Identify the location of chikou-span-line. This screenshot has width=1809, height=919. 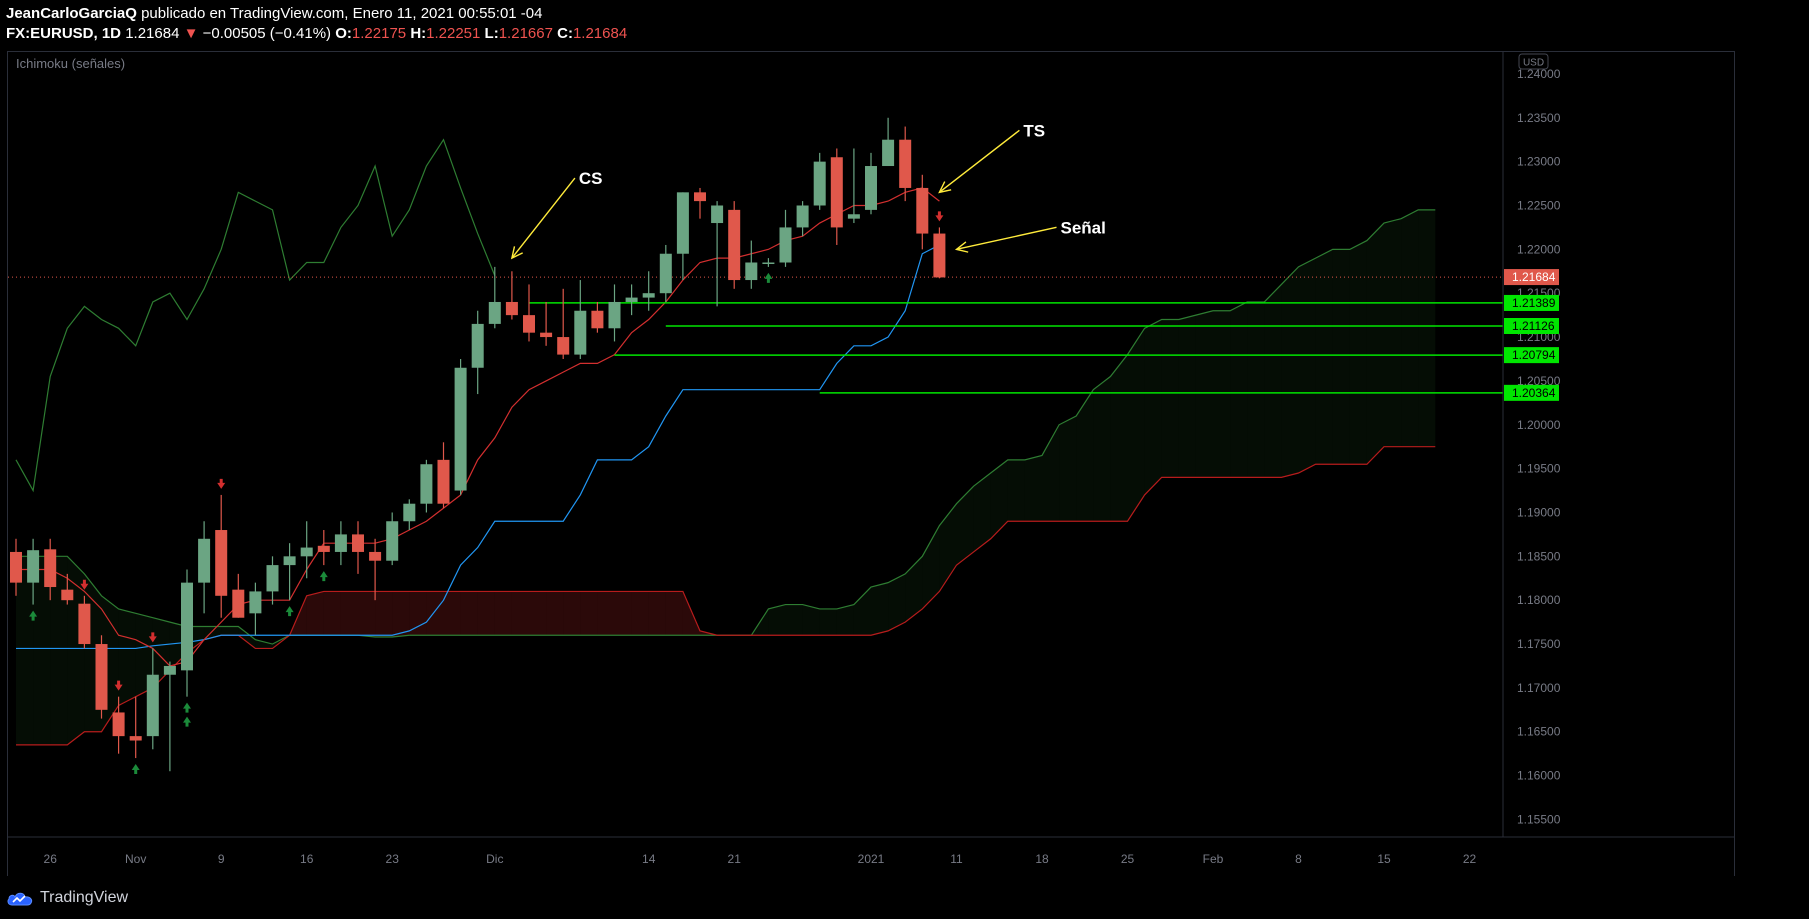
(255, 315).